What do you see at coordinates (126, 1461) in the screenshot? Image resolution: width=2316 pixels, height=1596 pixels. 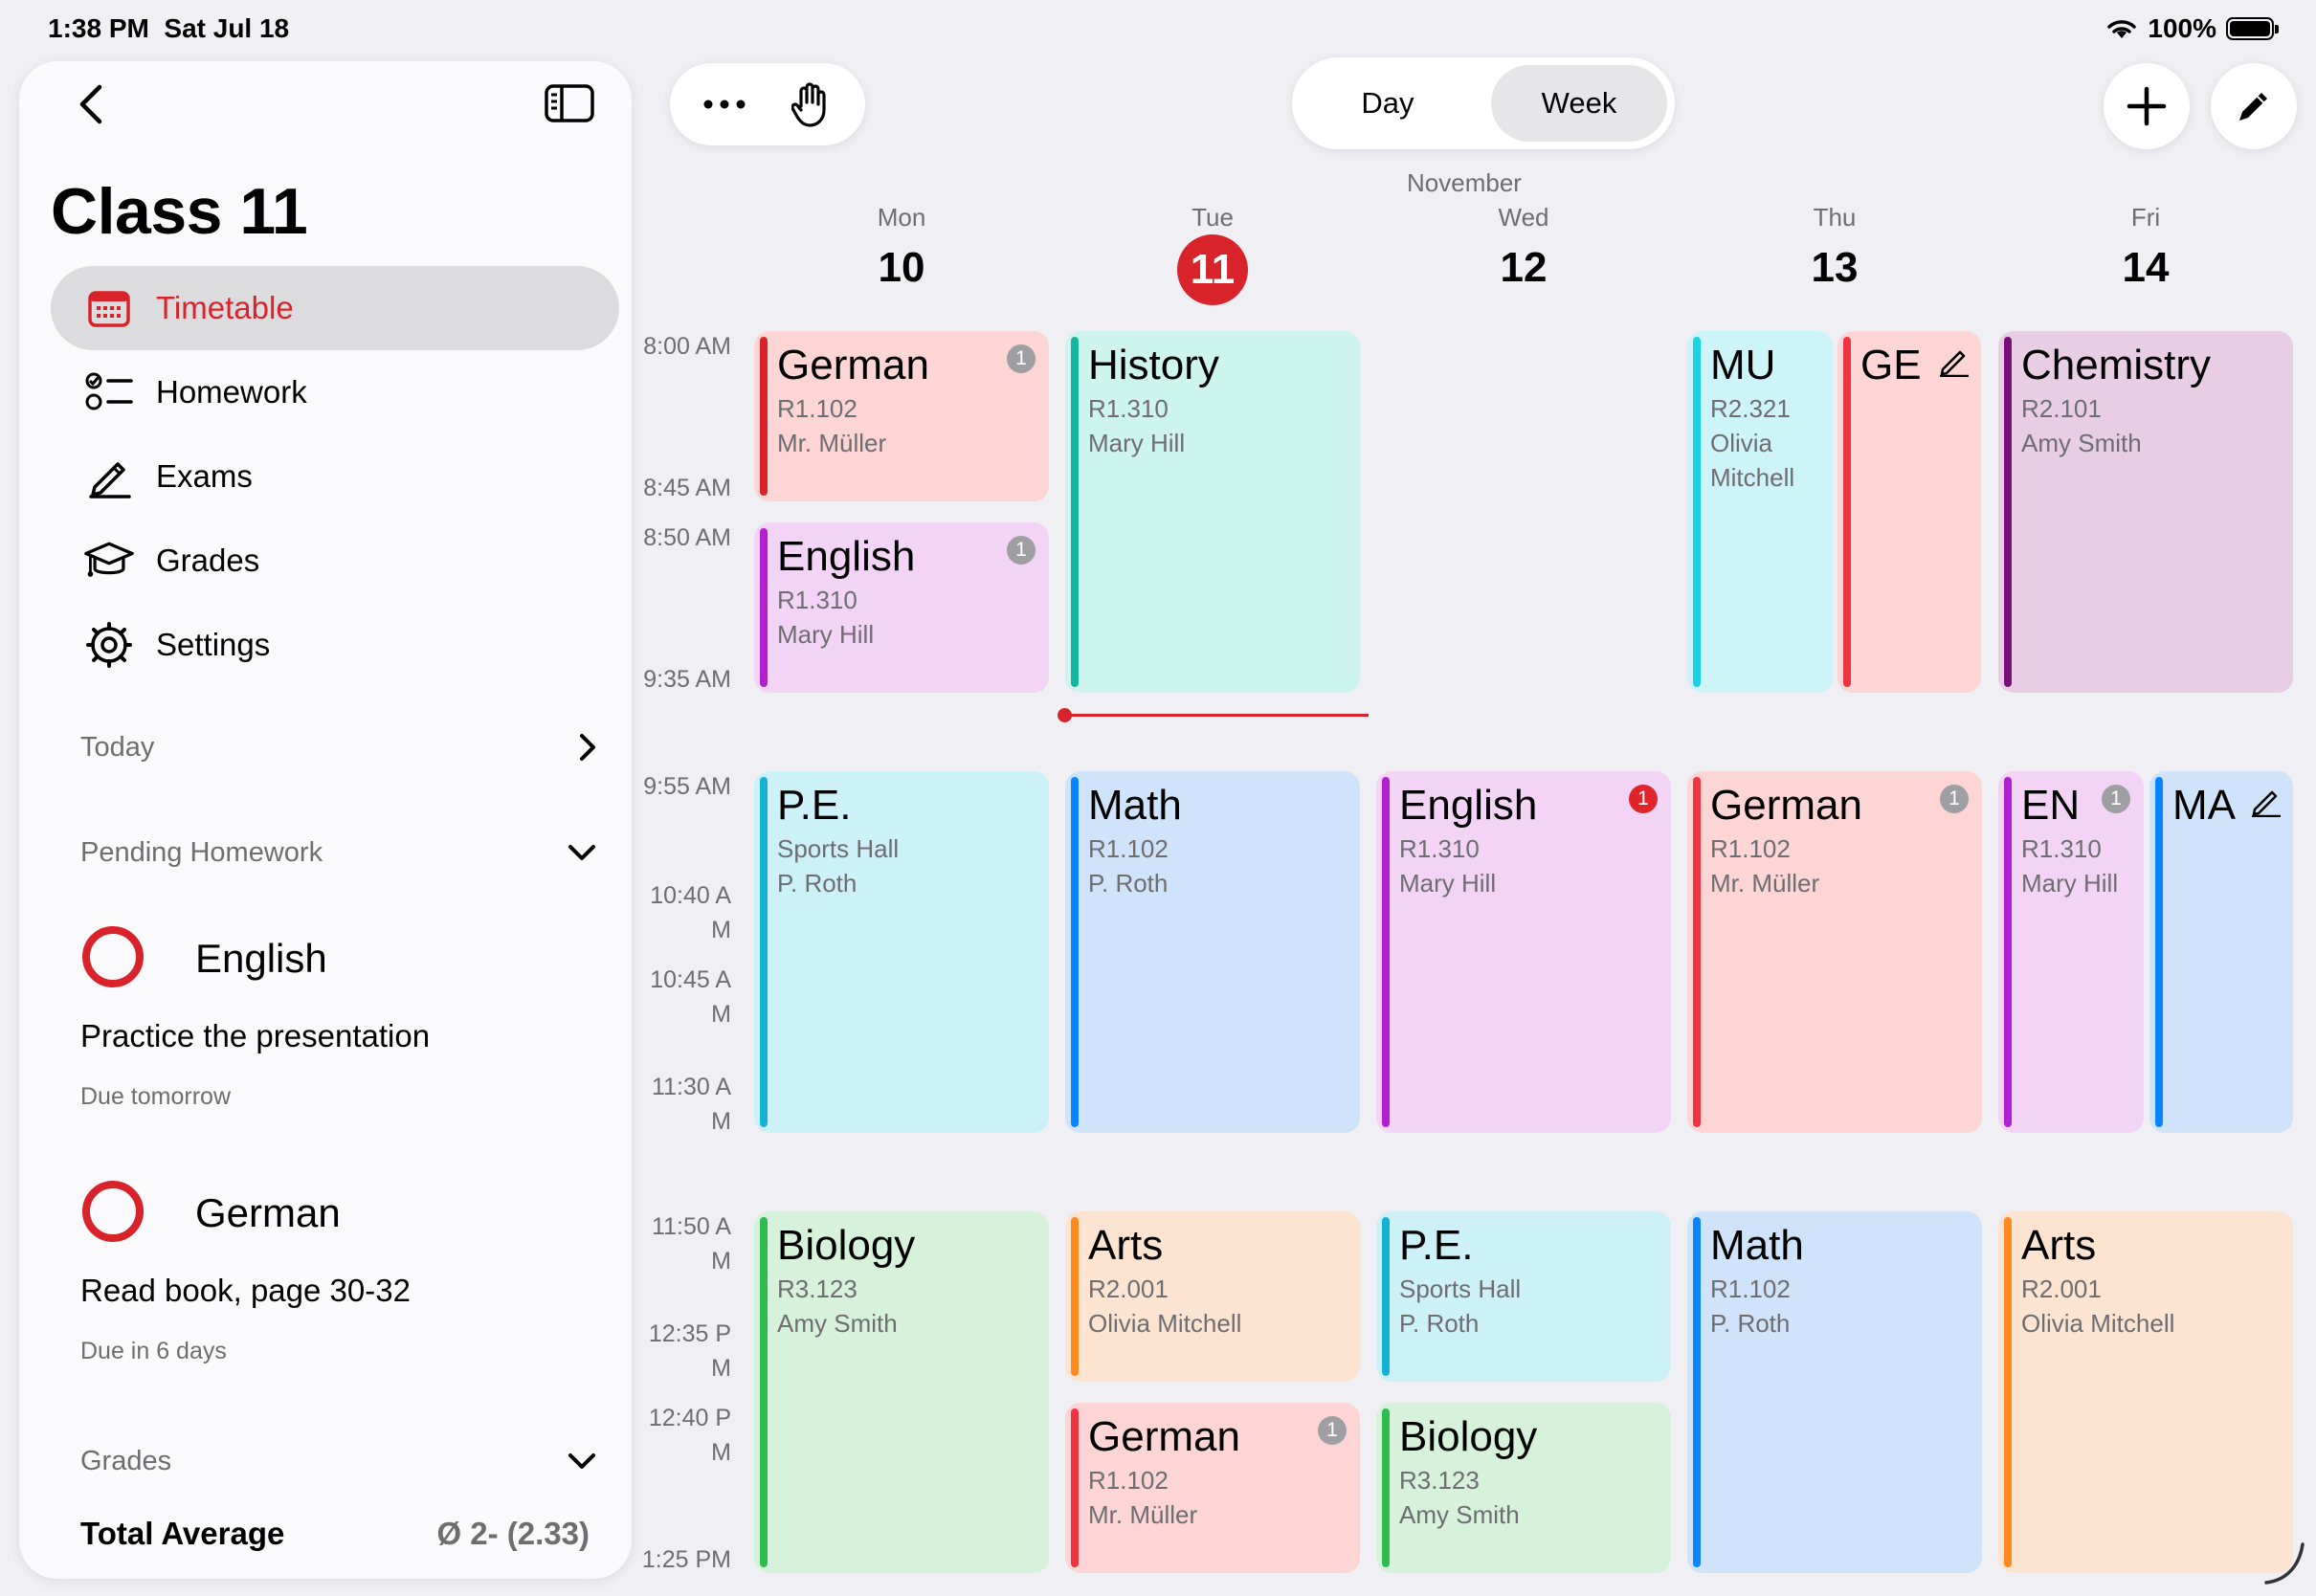 I see `grades-label: Grades` at bounding box center [126, 1461].